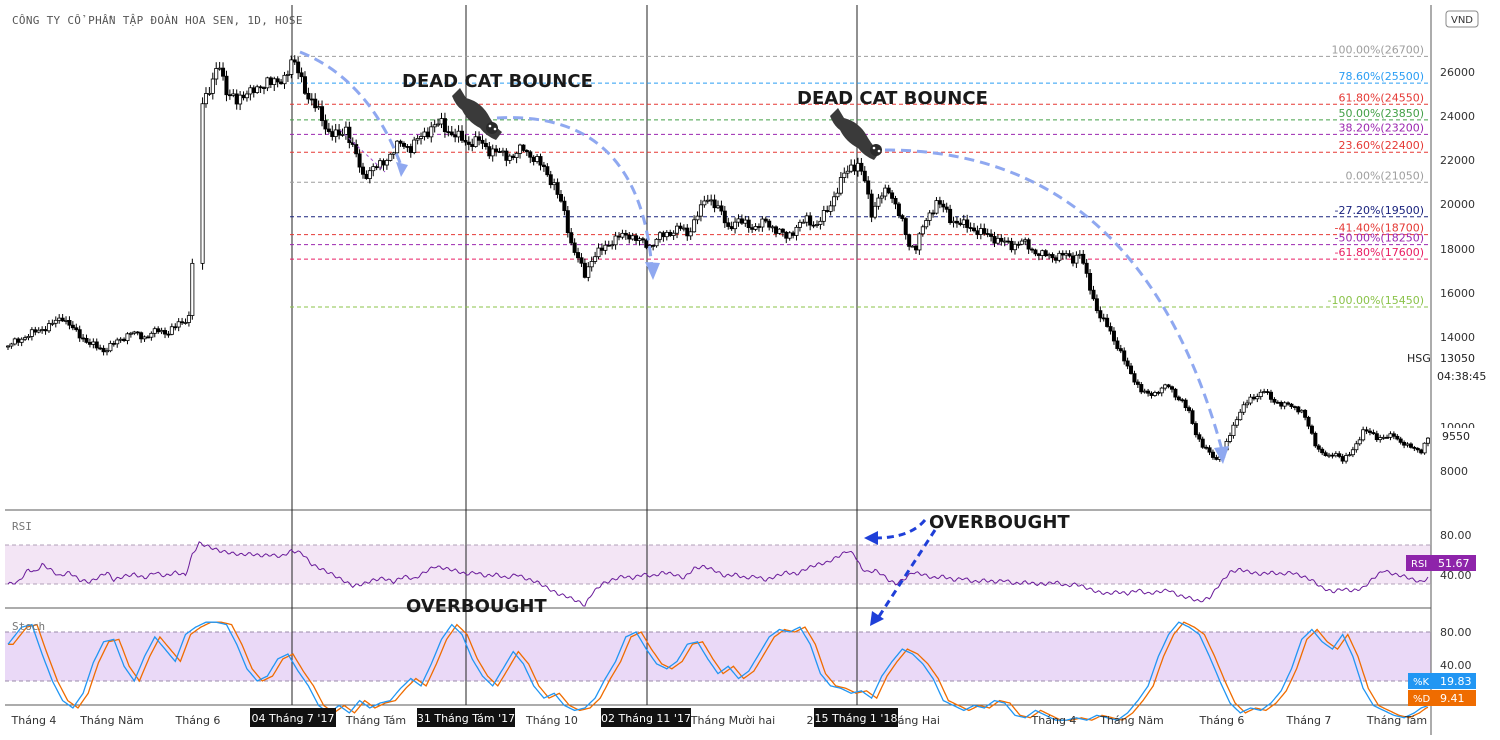  I want to click on fib-label: 100.00%(26700), so click(1377, 49).